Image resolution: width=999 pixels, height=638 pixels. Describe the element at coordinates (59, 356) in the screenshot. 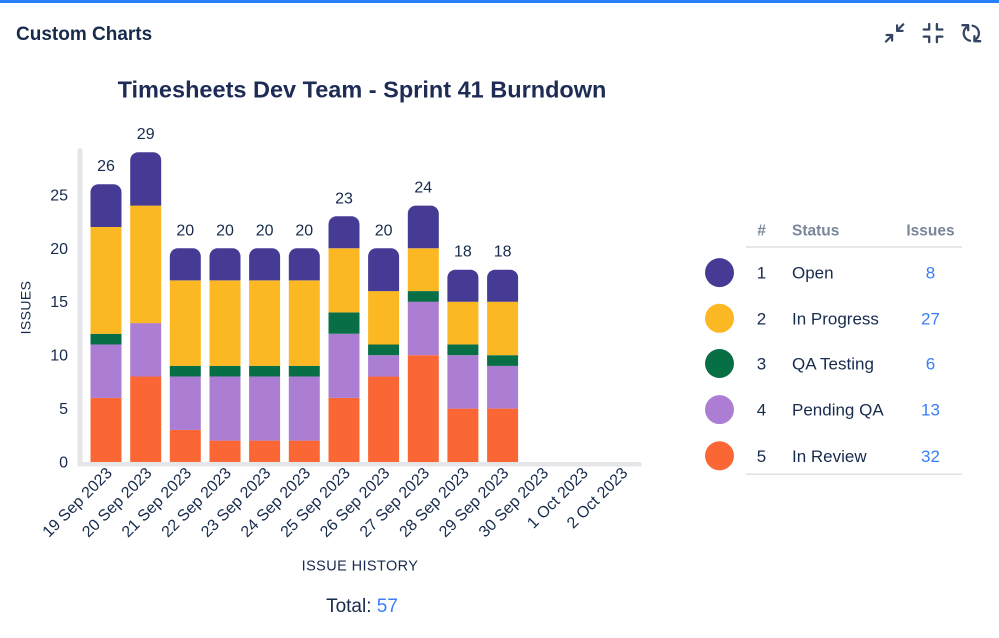

I see `svg-text: 10` at that location.